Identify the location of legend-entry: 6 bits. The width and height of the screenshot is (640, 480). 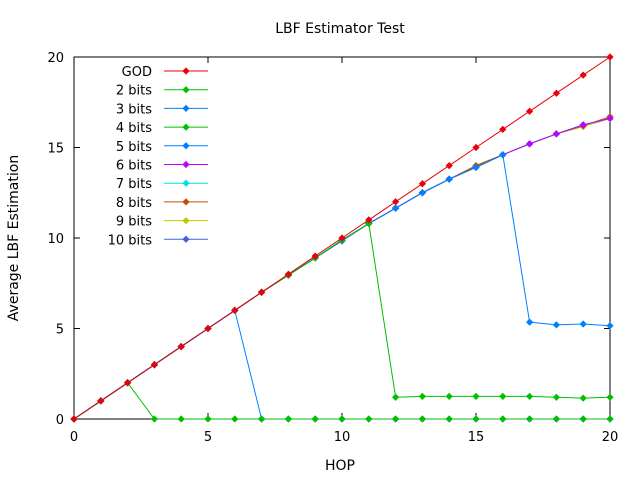
(162, 166).